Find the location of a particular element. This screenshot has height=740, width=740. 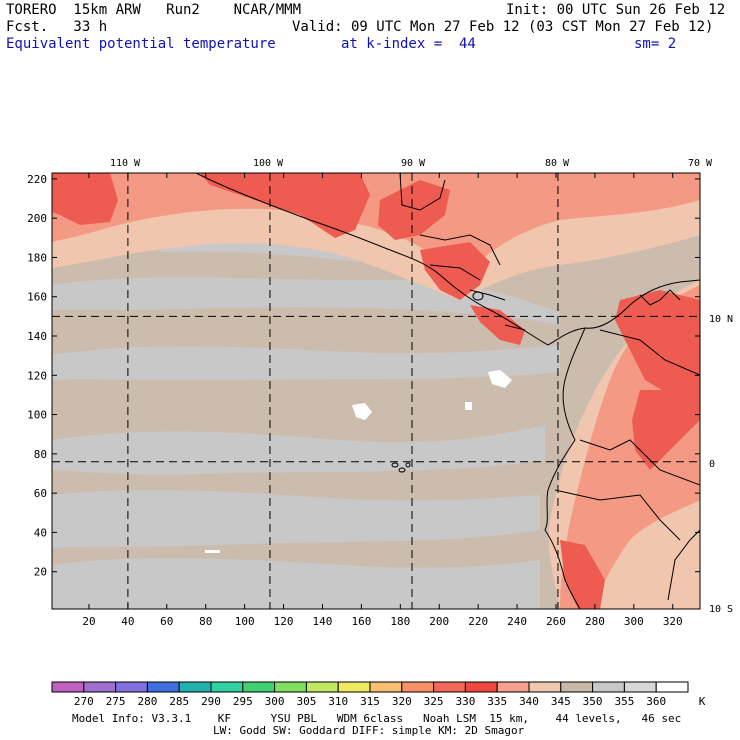

x-tick-label: 220 is located at coordinates (478, 621).